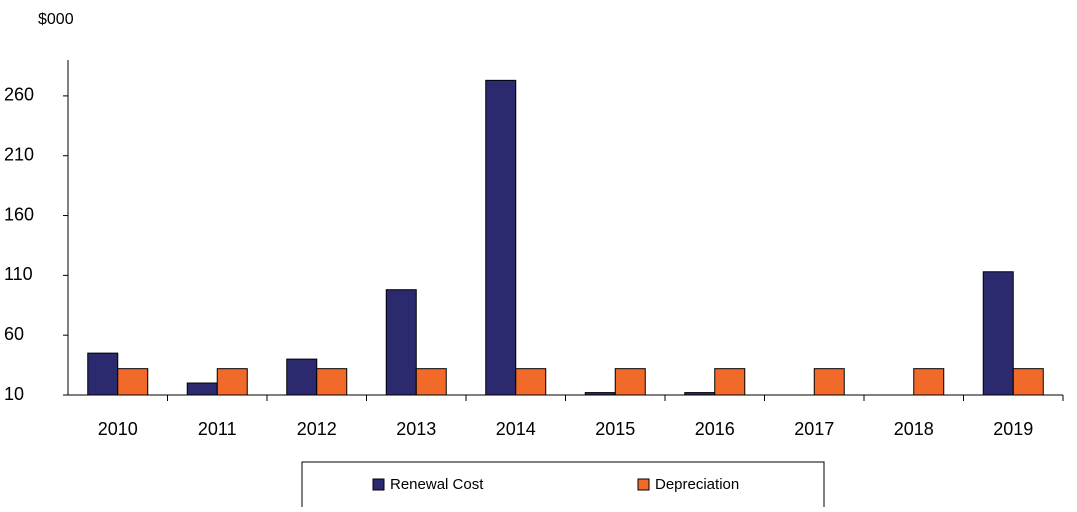  I want to click on y-axis-label: $000, so click(56, 19).